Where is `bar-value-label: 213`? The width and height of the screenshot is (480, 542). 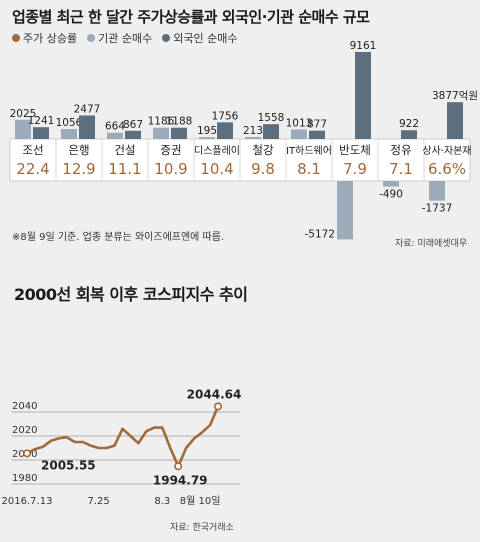
bar-value-label: 213 is located at coordinates (253, 131).